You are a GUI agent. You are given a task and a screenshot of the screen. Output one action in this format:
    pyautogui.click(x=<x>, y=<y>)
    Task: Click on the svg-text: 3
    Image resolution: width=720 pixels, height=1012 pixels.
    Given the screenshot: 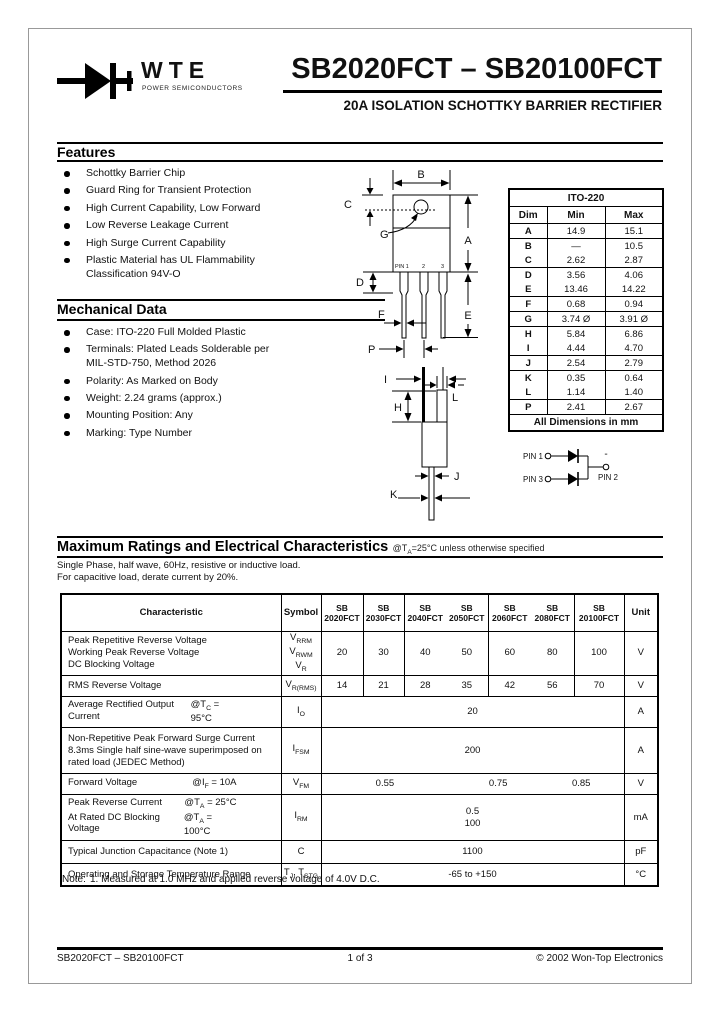 What is the action you would take?
    pyautogui.click(x=442, y=267)
    